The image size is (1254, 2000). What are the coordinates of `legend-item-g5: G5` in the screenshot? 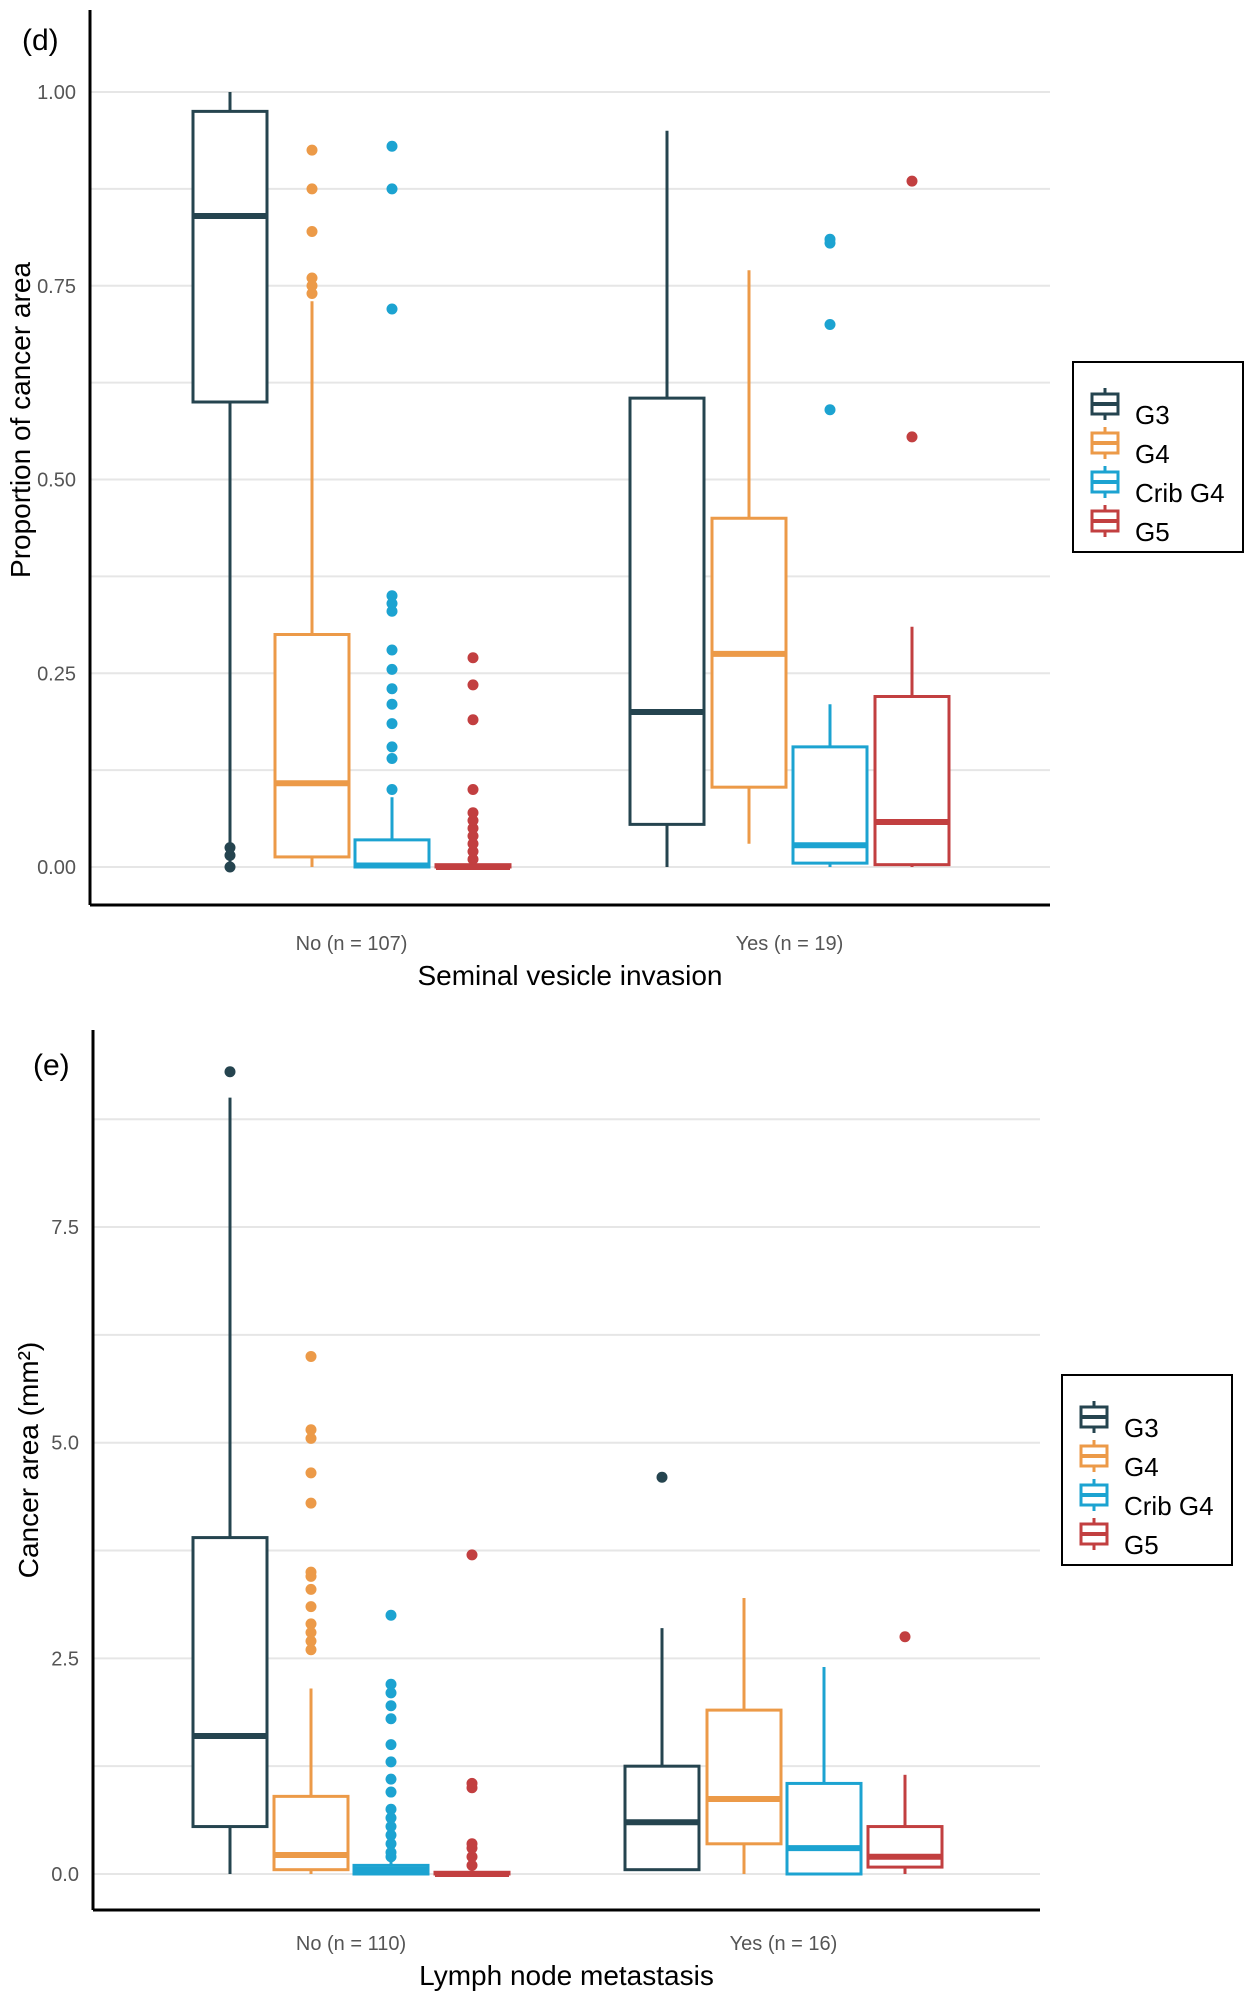 It's located at (1130, 526).